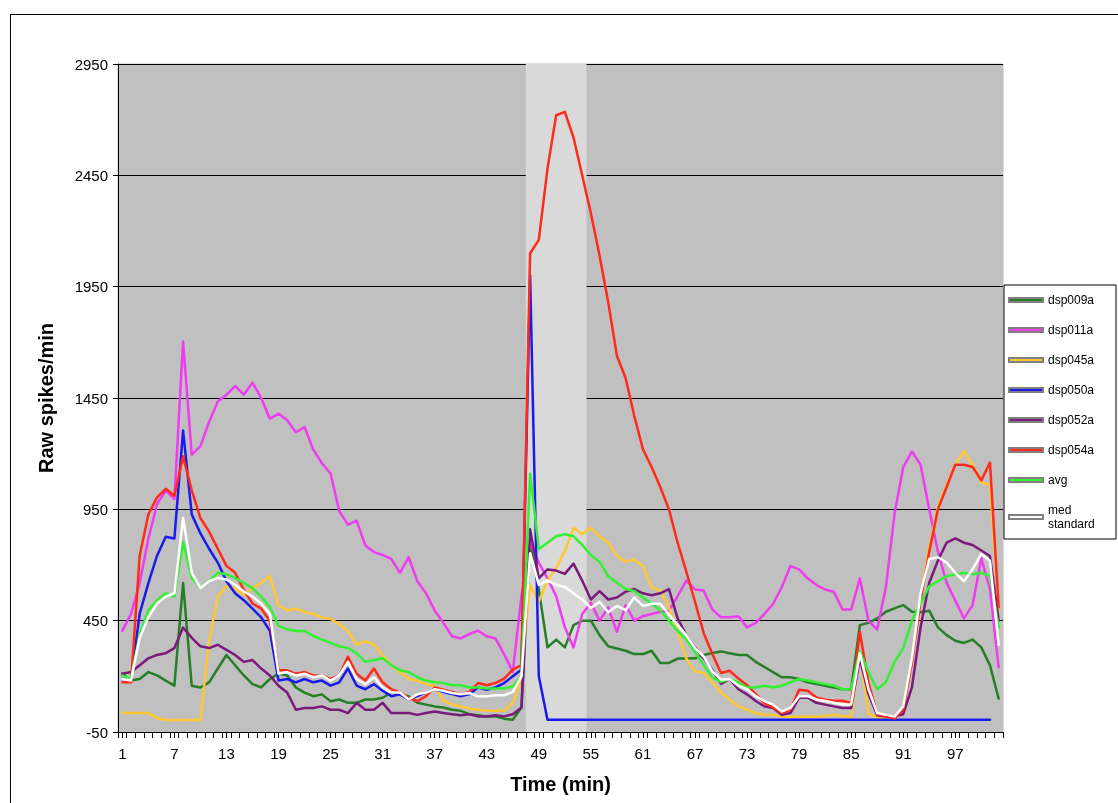  What do you see at coordinates (1071, 330) in the screenshot?
I see `legend-label: dsp011a` at bounding box center [1071, 330].